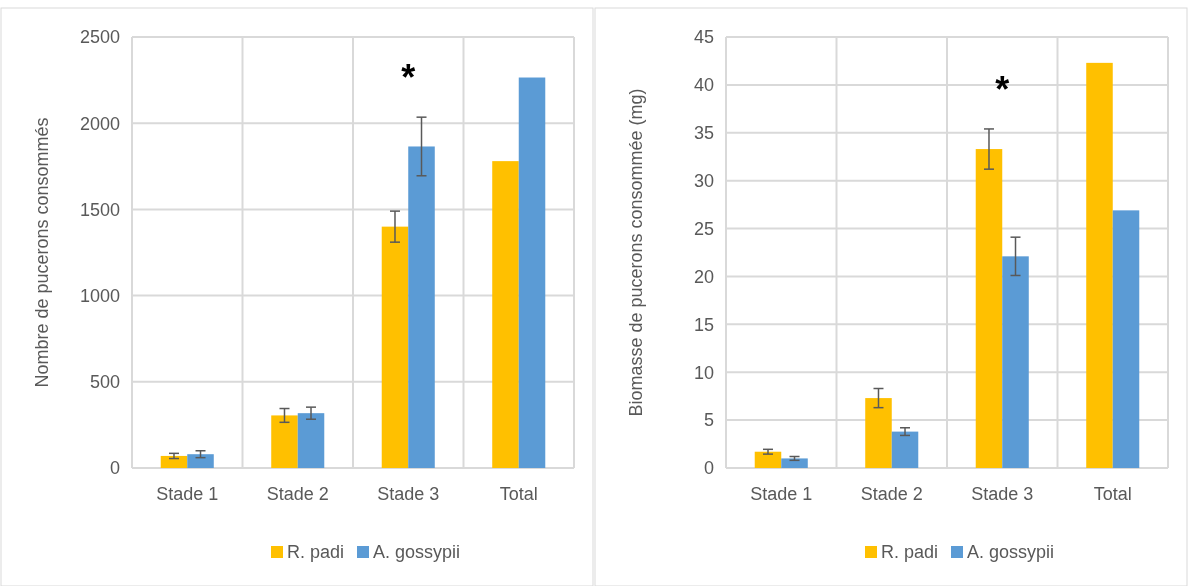 The image size is (1188, 586). Describe the element at coordinates (703, 276) in the screenshot. I see `y-tick-label: 20` at that location.